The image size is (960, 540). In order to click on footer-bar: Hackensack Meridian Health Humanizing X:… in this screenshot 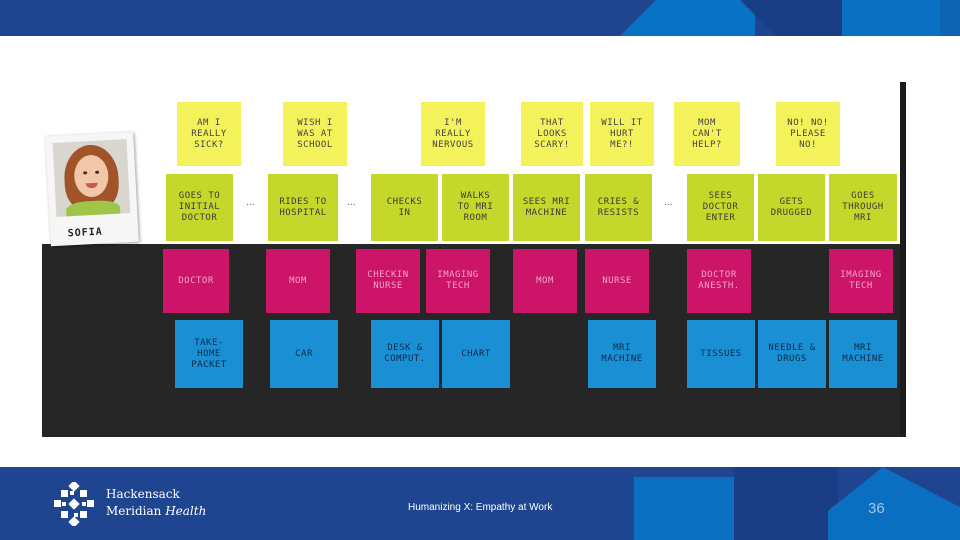, I will do `click(480, 503)`.